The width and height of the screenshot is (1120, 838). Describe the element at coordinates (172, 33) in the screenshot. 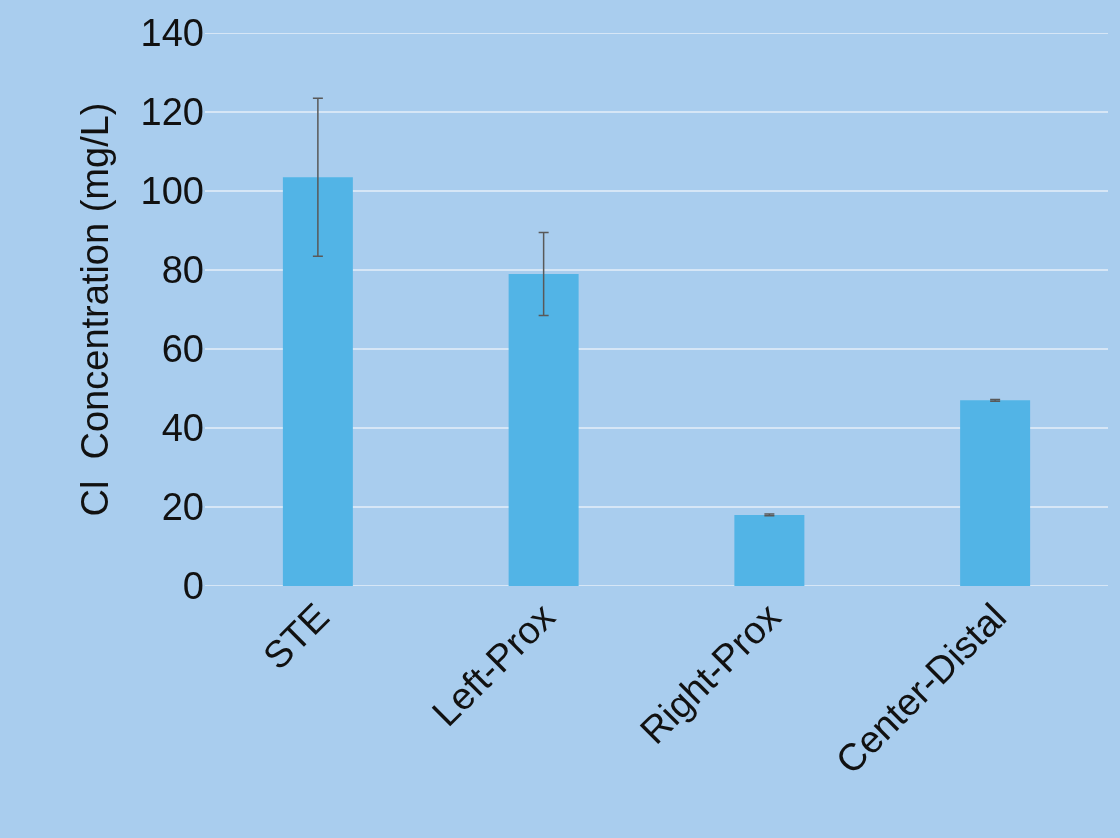

I see `y-tick-label: 140` at that location.